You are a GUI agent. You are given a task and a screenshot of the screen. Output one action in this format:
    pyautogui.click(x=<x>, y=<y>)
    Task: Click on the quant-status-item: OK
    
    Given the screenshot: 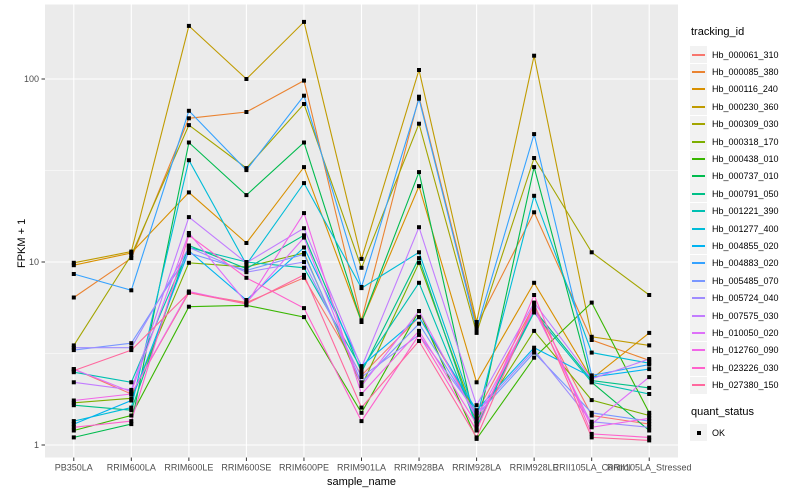 What is the action you would take?
    pyautogui.click(x=744, y=432)
    